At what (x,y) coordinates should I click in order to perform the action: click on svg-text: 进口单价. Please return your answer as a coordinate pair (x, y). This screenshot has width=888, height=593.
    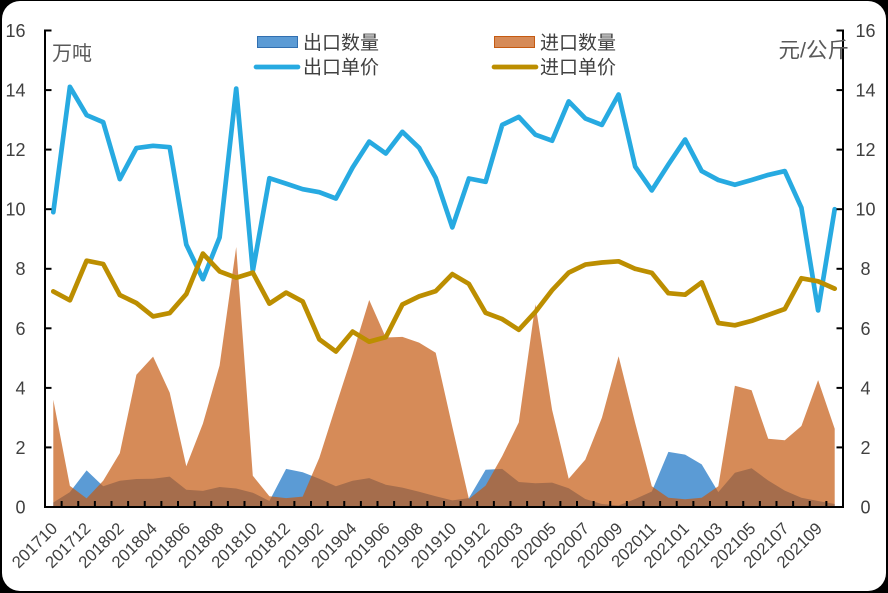
    Looking at the image, I should click on (578, 68).